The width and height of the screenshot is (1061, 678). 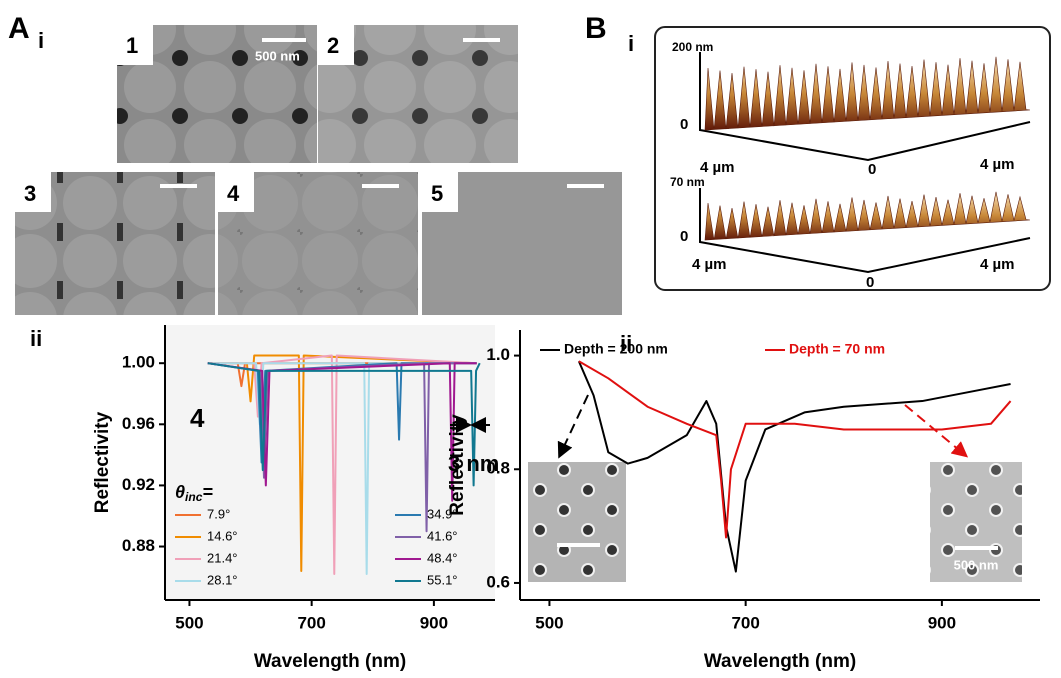 What do you see at coordinates (437, 193) in the screenshot?
I see `sem-label: 5` at bounding box center [437, 193].